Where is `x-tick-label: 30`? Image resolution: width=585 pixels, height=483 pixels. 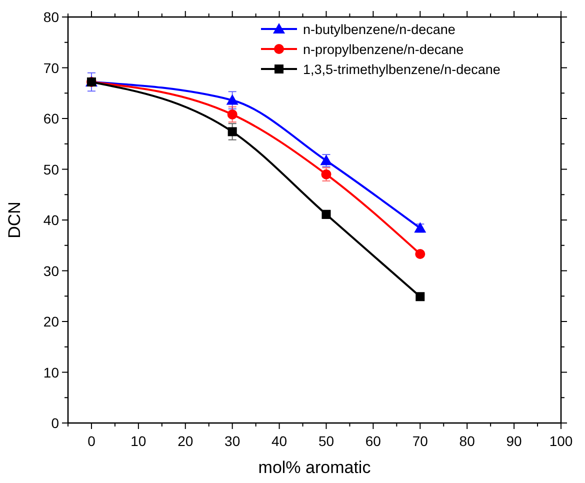 x-tick-label: 30 is located at coordinates (232, 441).